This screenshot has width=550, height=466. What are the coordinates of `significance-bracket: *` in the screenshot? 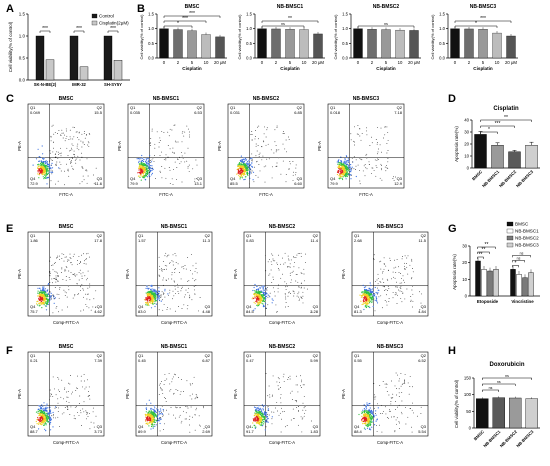 It's located at (476, 24).